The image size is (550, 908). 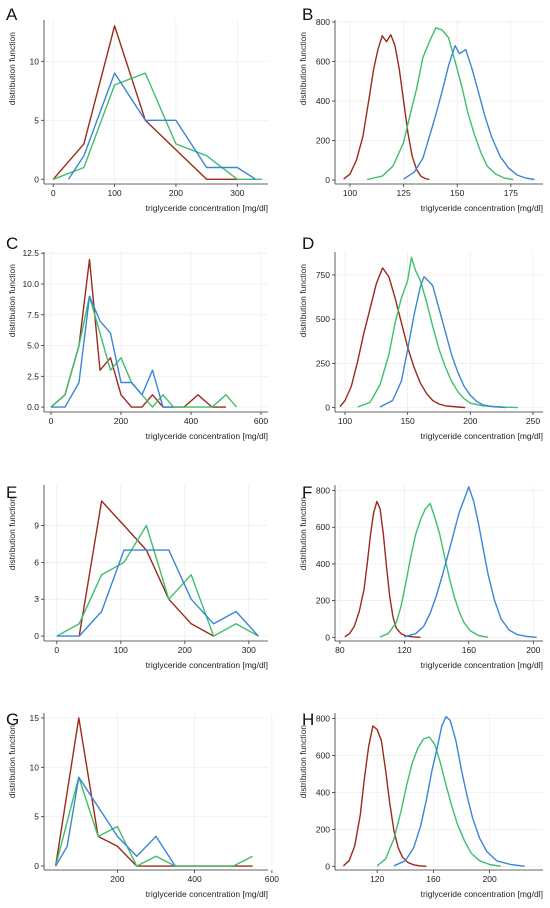 What do you see at coordinates (33, 315) in the screenshot?
I see `y-tick-label: 7.5` at bounding box center [33, 315].